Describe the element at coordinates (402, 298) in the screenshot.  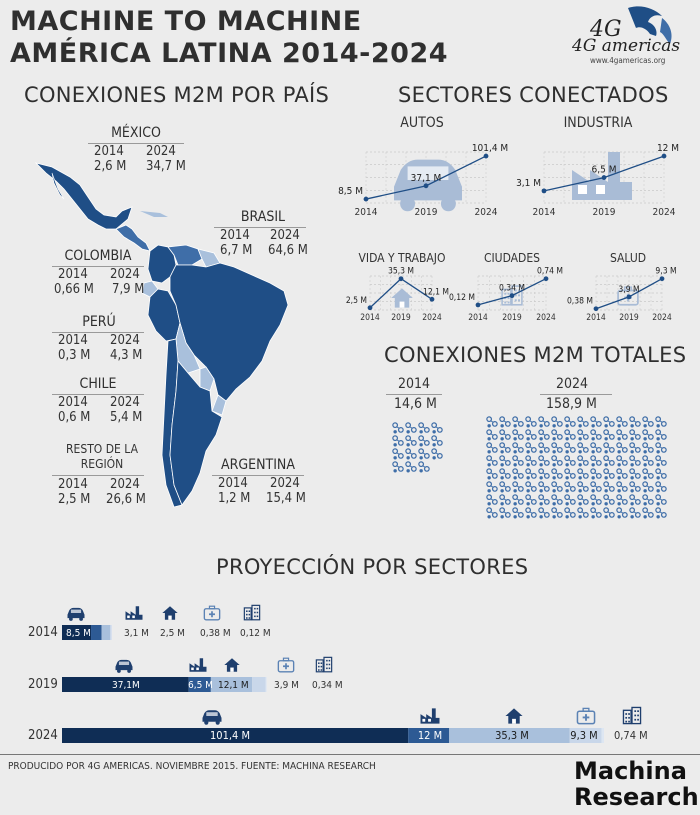
I see `house-icon` at that location.